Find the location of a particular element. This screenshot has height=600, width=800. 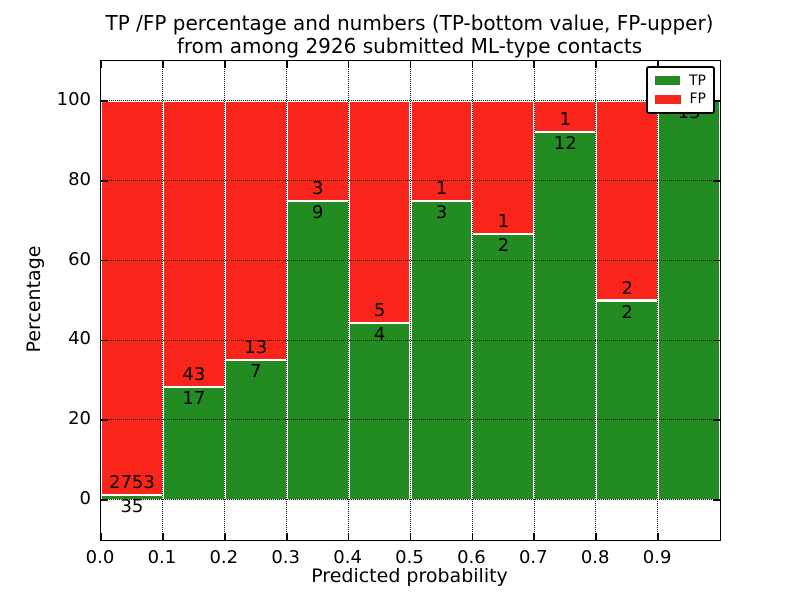

tp-count-label: 3 is located at coordinates (441, 212).